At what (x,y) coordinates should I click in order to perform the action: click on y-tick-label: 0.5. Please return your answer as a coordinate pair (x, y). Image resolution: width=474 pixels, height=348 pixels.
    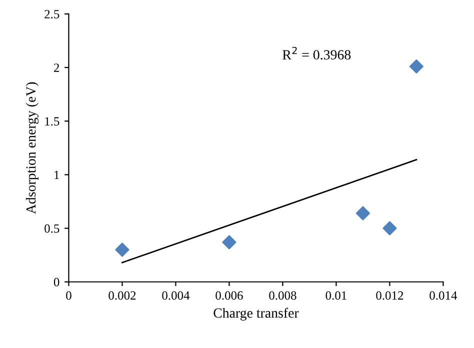
    Looking at the image, I should click on (52, 228).